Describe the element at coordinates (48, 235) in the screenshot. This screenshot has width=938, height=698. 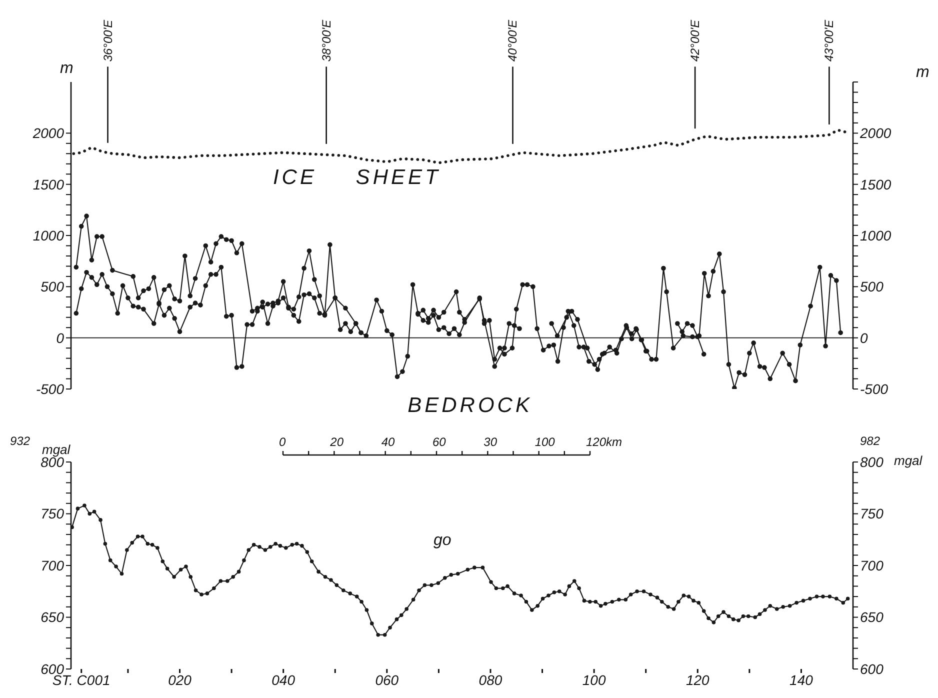
I see `y-tick-label: 1000` at that location.